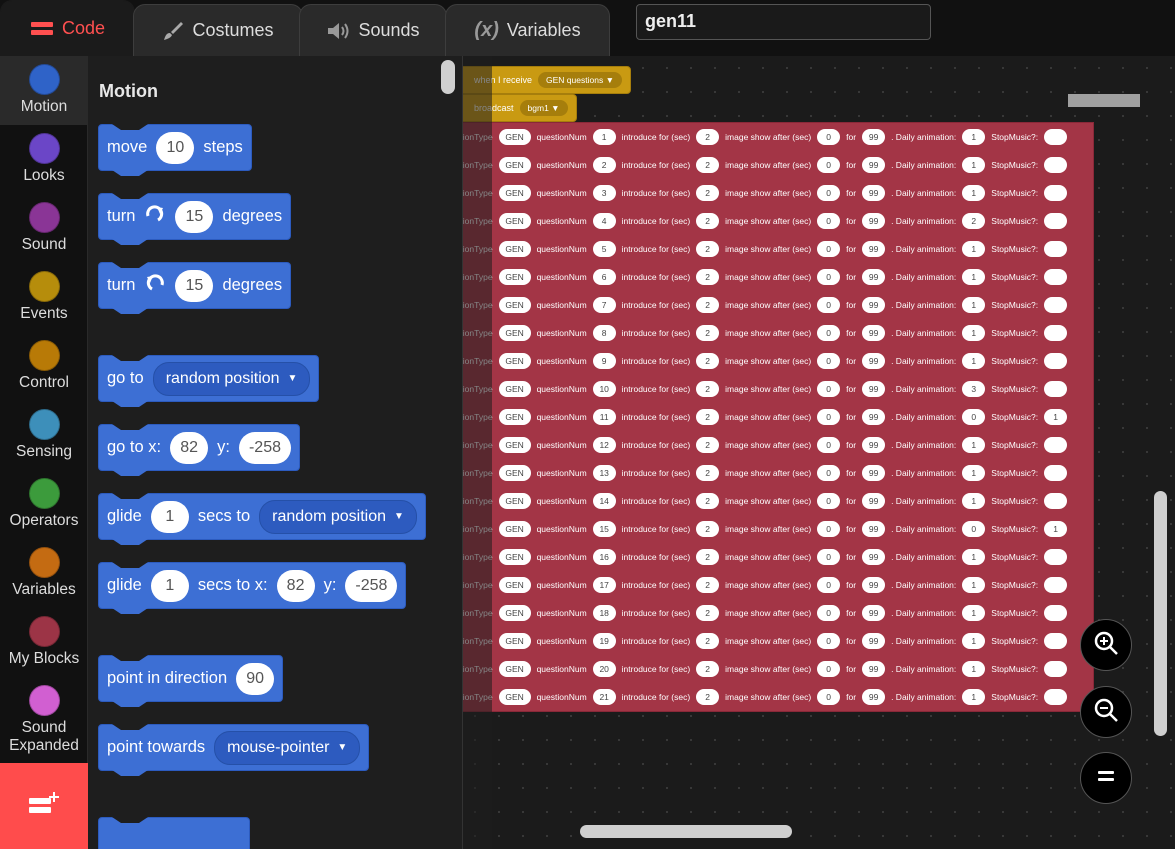 This screenshot has width=1175, height=849. I want to click on broadcast-block: broadcast bgm1 ▼, so click(520, 108).